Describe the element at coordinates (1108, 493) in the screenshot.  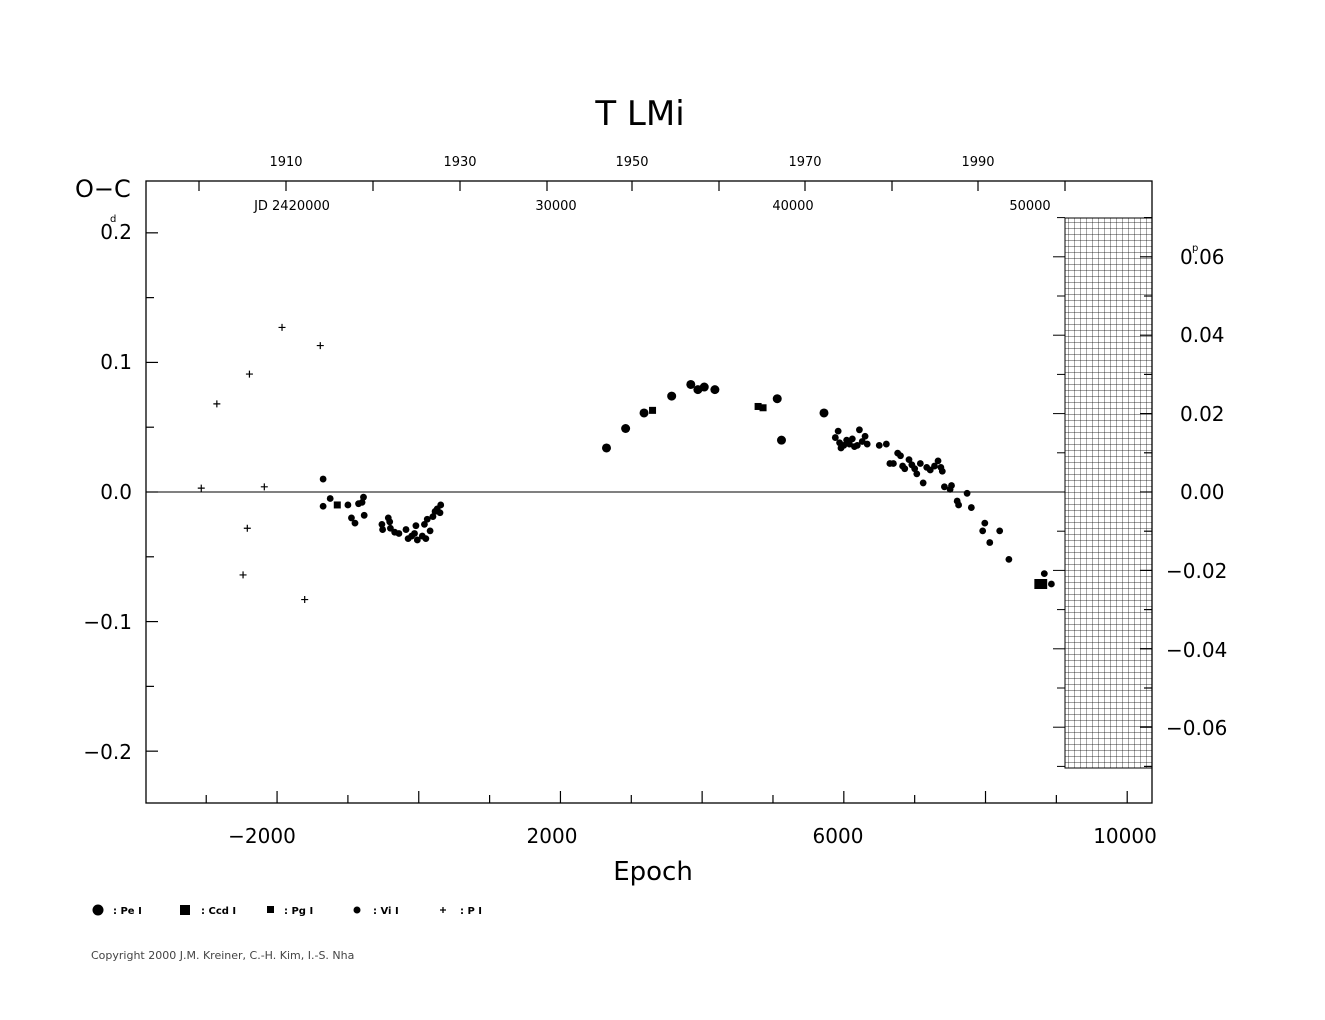
I see `hatched-panel` at that location.